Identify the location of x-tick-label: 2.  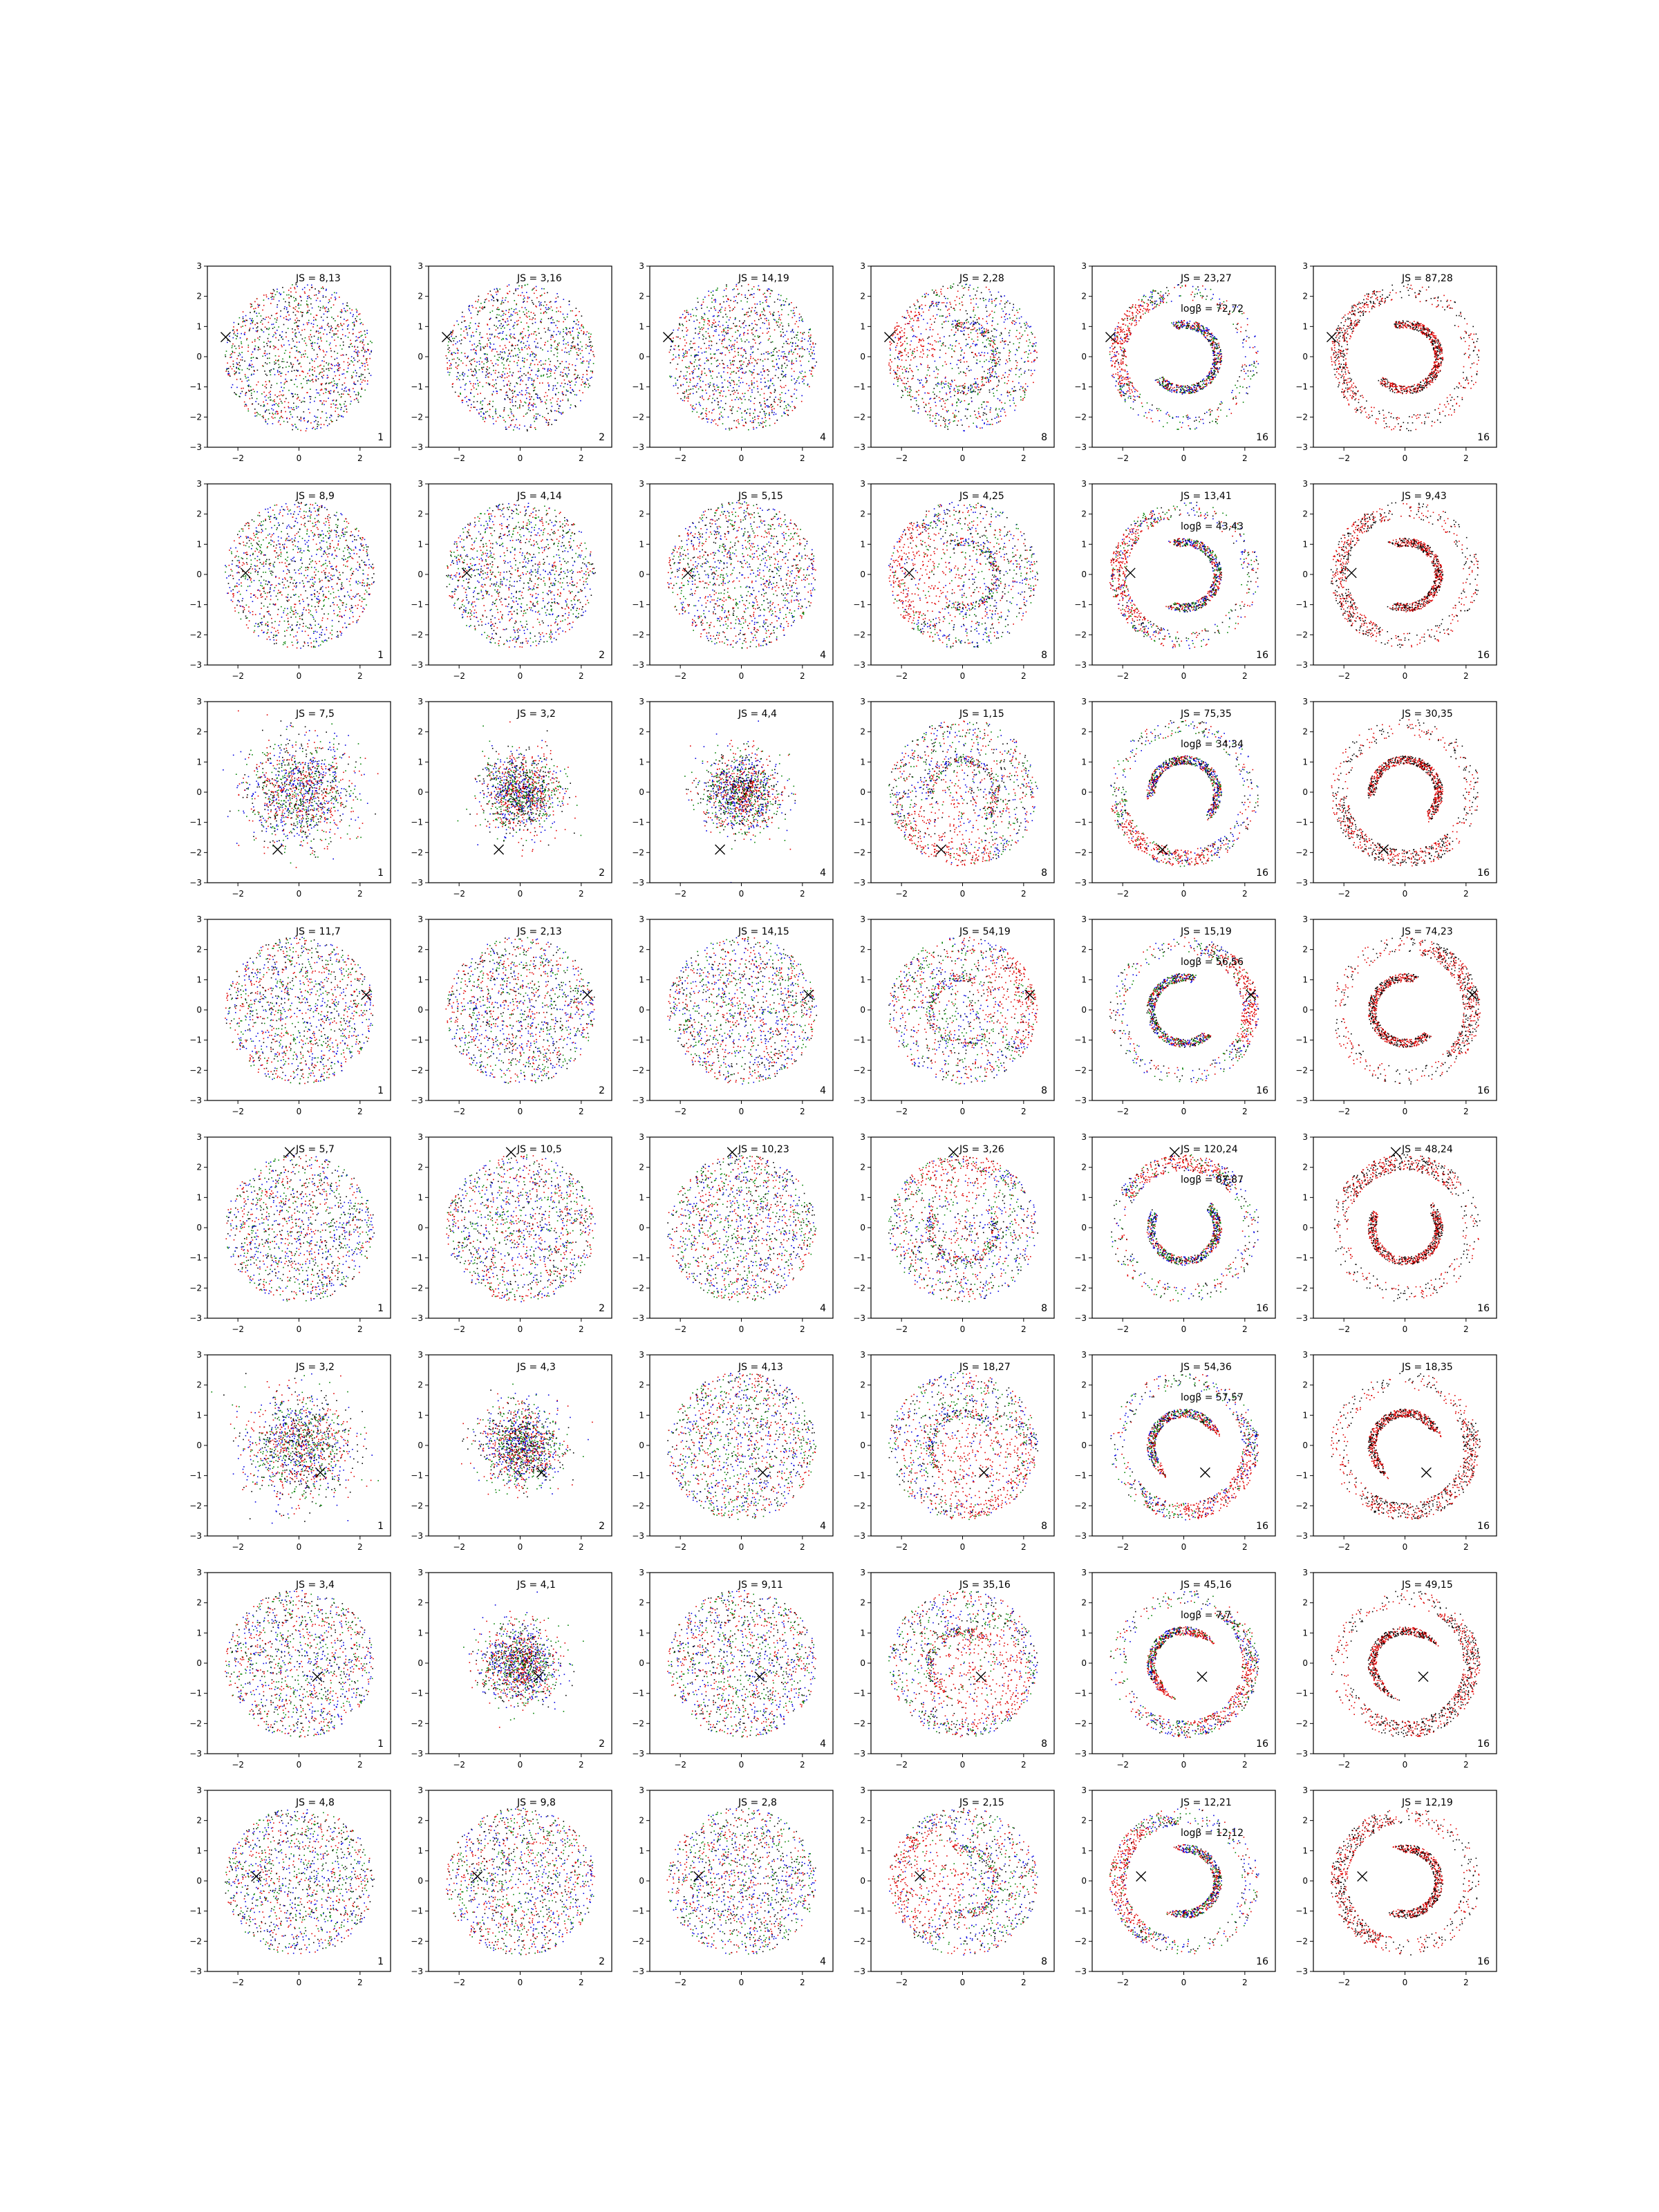
(803, 458).